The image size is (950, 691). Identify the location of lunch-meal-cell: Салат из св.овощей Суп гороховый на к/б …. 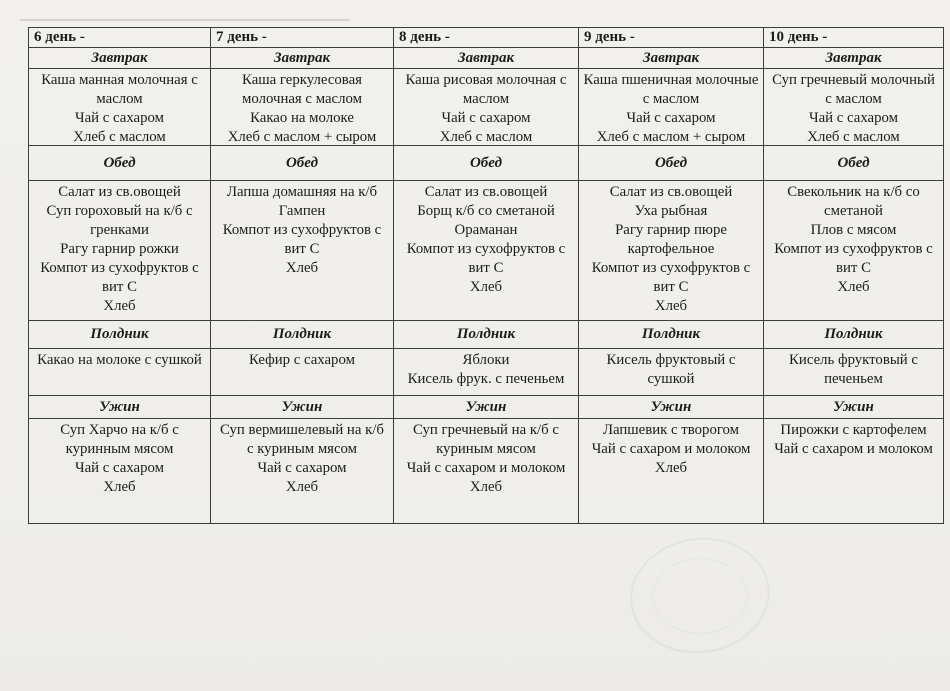
(120, 251).